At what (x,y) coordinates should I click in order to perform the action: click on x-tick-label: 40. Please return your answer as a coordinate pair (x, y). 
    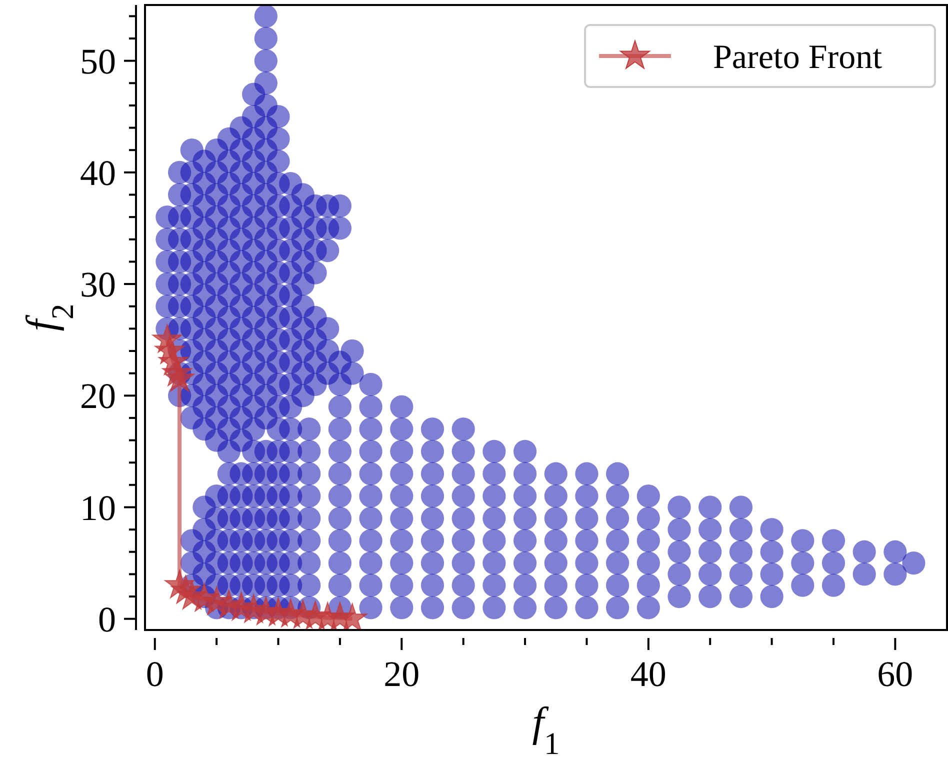
    Looking at the image, I should click on (648, 674).